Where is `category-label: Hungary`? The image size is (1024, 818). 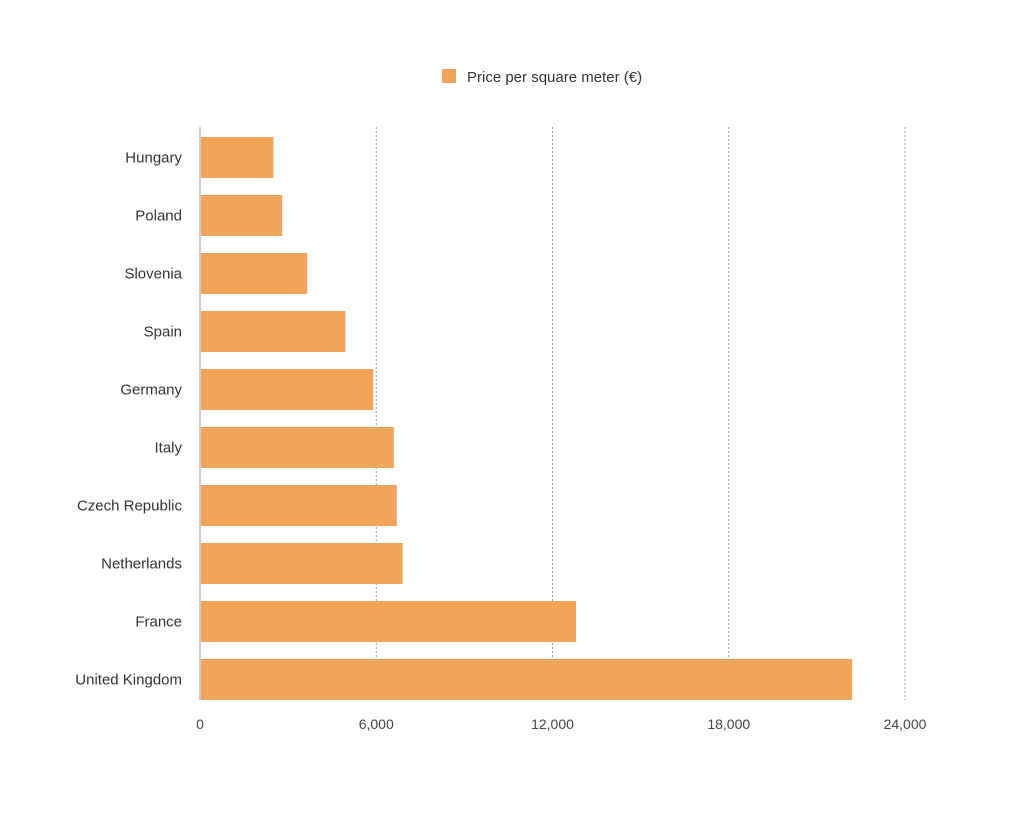 category-label: Hungary is located at coordinates (153, 158).